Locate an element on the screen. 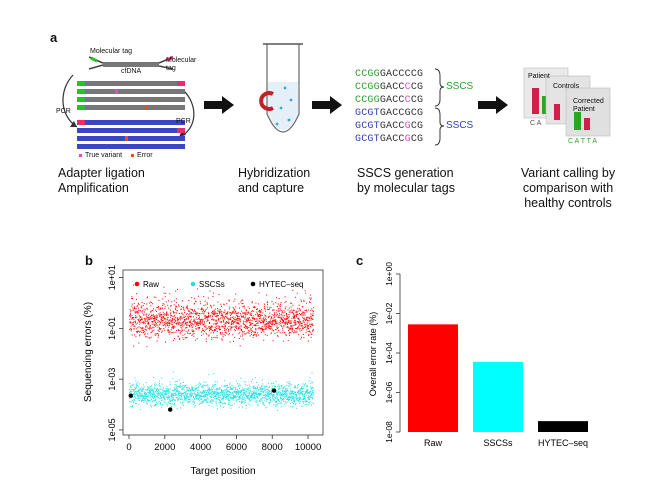 The image size is (650, 494). sscs-sequence-line: CCGGGACCCCG is located at coordinates (389, 100).